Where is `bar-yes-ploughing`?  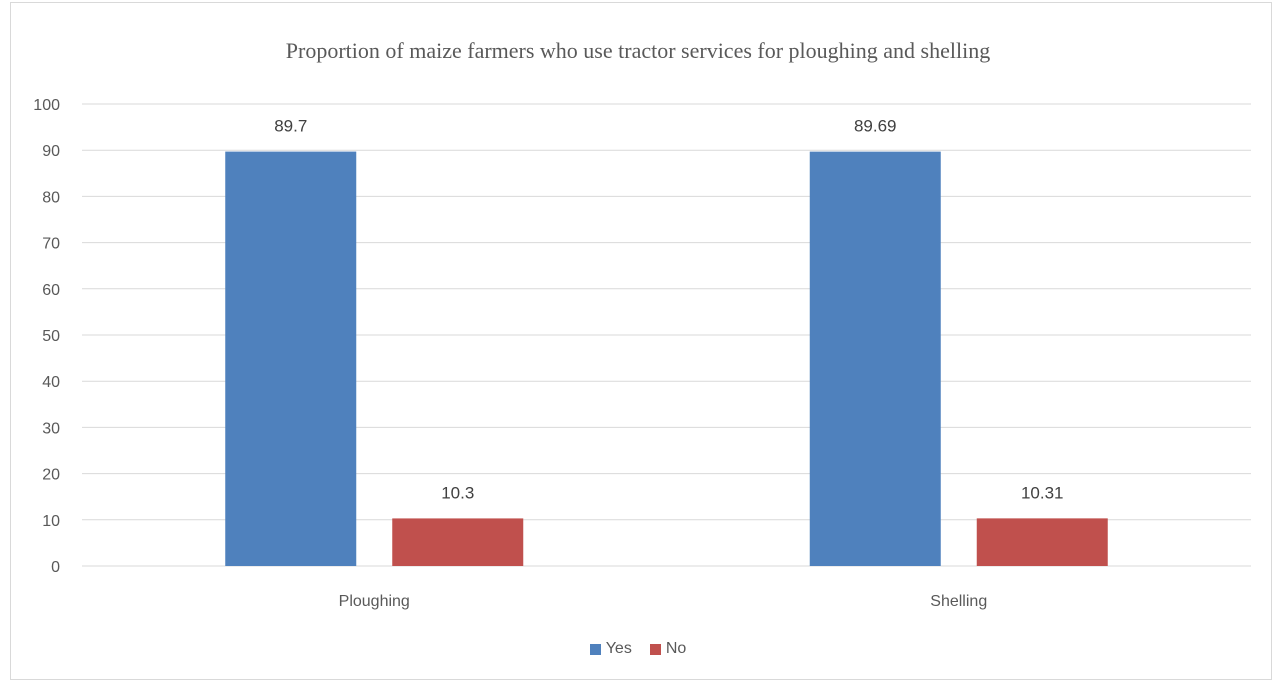
bar-yes-ploughing is located at coordinates (291, 358).